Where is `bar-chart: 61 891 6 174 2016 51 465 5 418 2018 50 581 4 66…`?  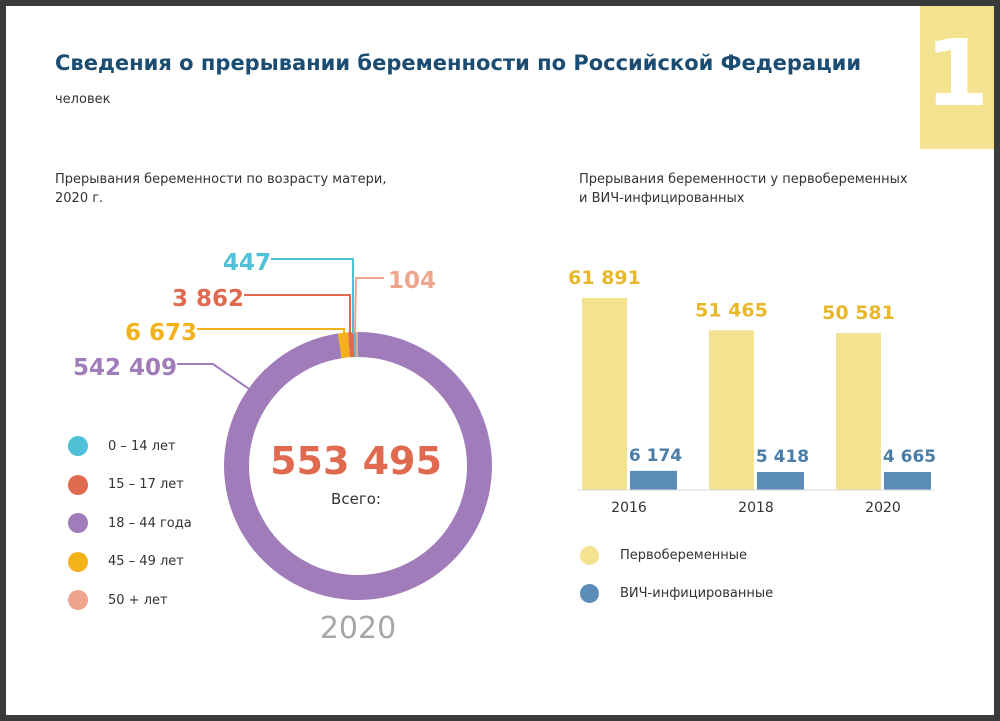 bar-chart: 61 891 6 174 2016 51 465 5 418 2018 50 581 4 66… is located at coordinates (752, 391).